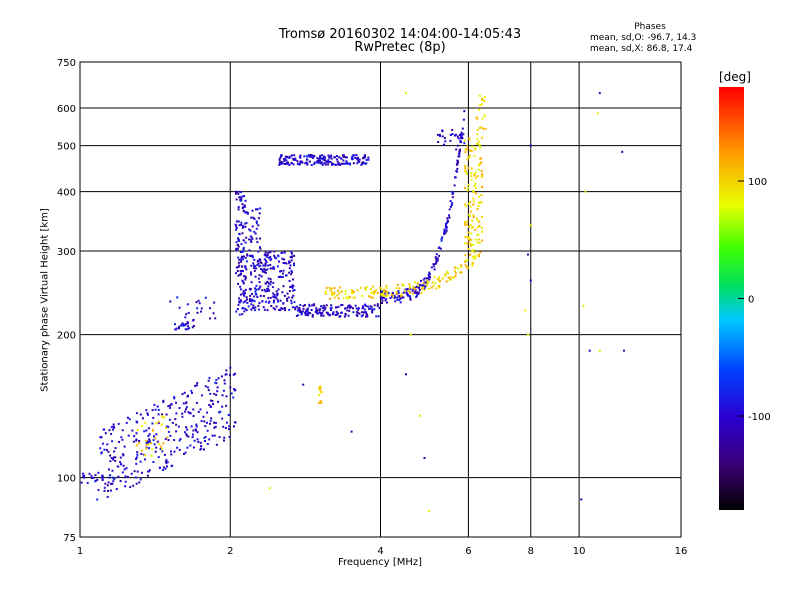 This screenshot has height=600, width=800. Describe the element at coordinates (751, 300) in the screenshot. I see `colorbar-tick-label: 0` at that location.